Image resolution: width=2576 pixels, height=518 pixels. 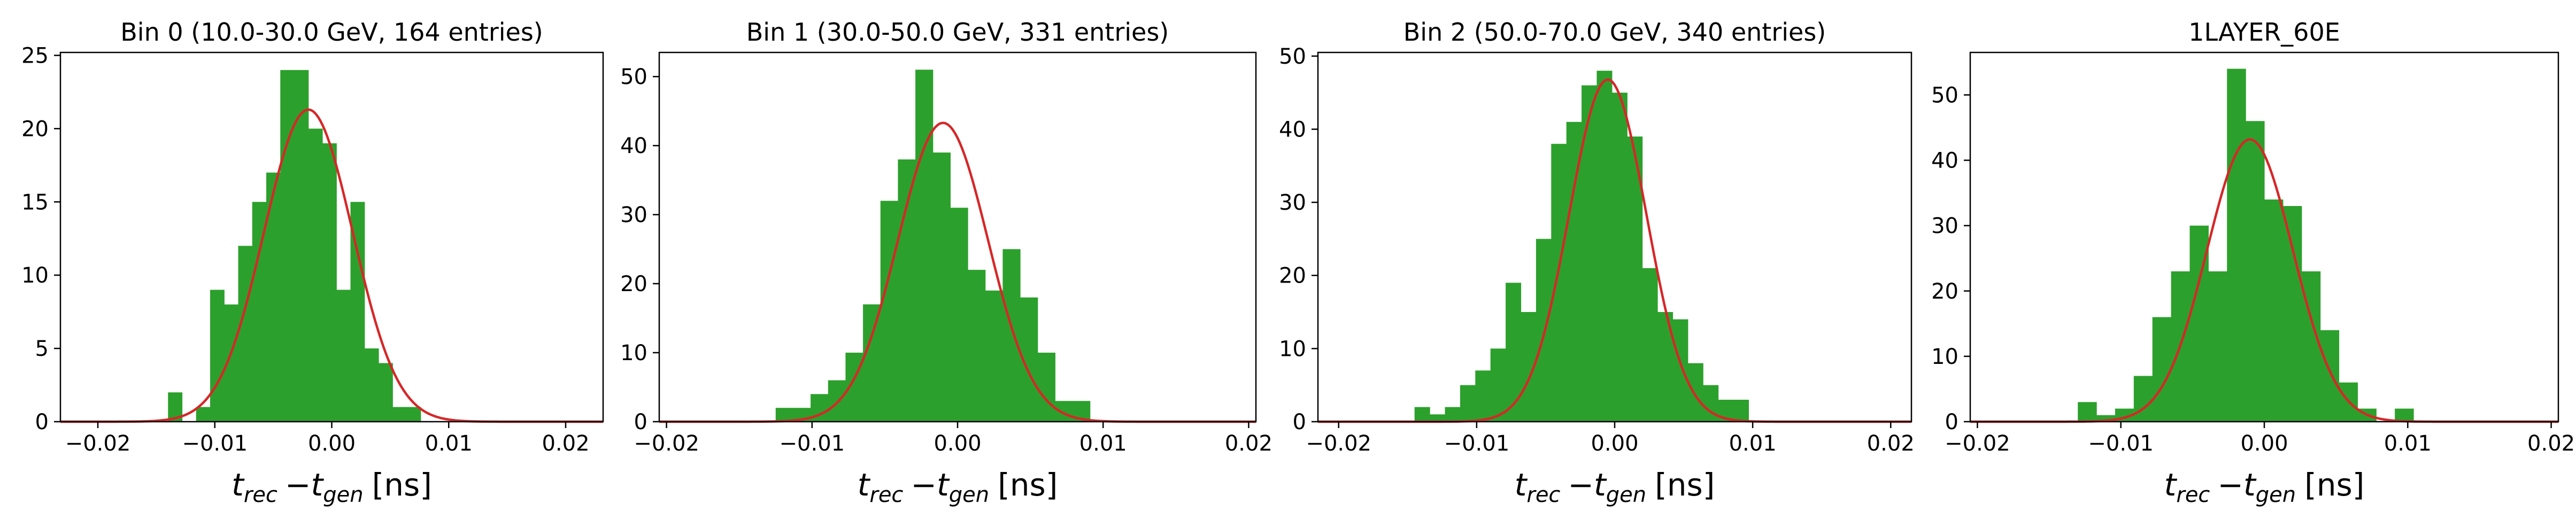 I want to click on chart-title: Bin 0 (10.0-30.0 GeV, 164 entries), so click(x=331, y=33).